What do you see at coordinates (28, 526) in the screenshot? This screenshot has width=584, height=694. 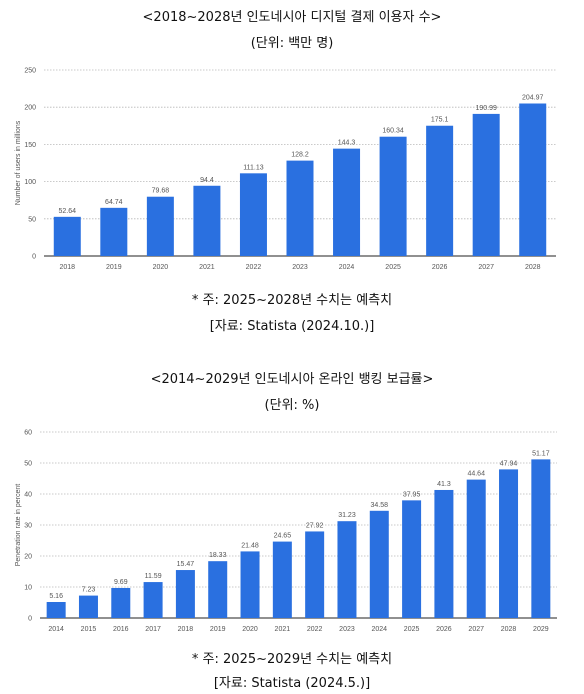 I see `y-tick-label: 30` at bounding box center [28, 526].